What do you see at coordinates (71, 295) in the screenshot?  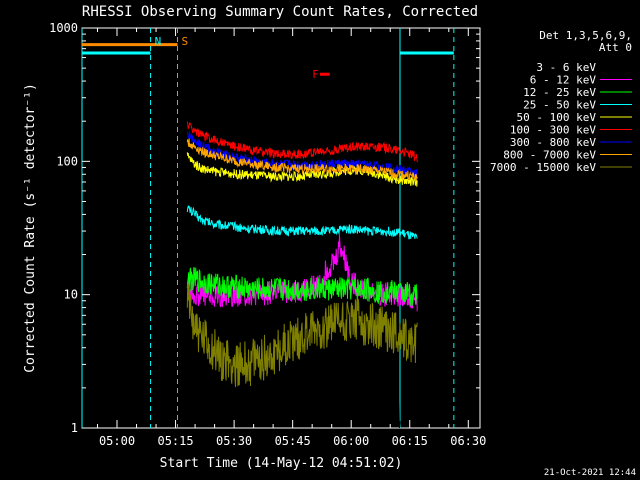 I see `y-tick-label-1: 10` at bounding box center [71, 295].